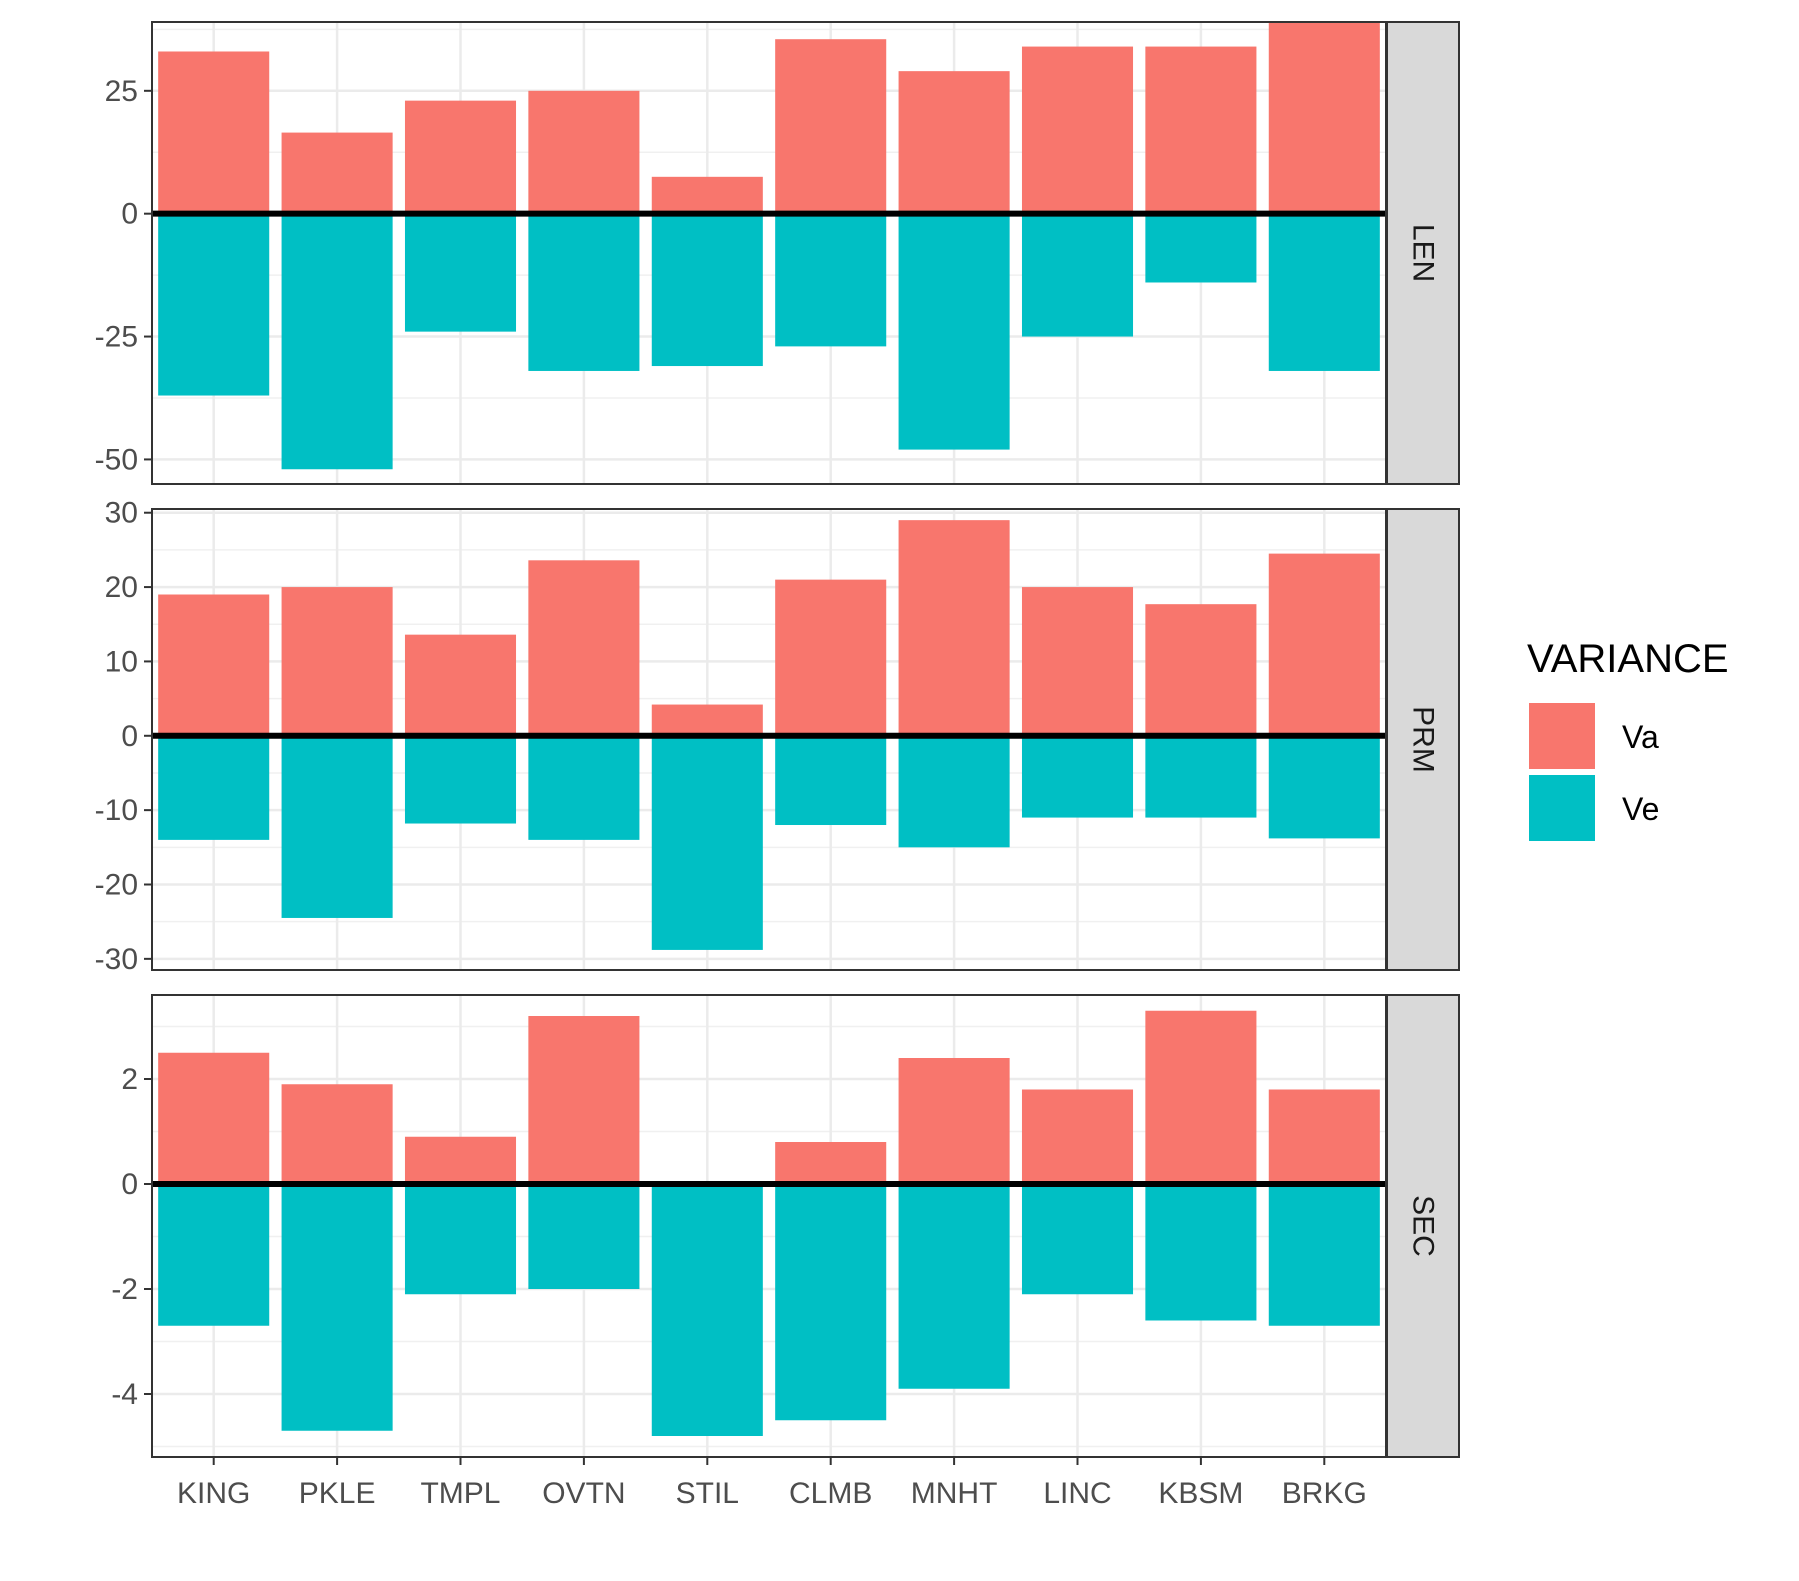 Image resolution: width=1799 pixels, height=1581 pixels. What do you see at coordinates (116, 884) in the screenshot?
I see `y-tick-label: -20` at bounding box center [116, 884].